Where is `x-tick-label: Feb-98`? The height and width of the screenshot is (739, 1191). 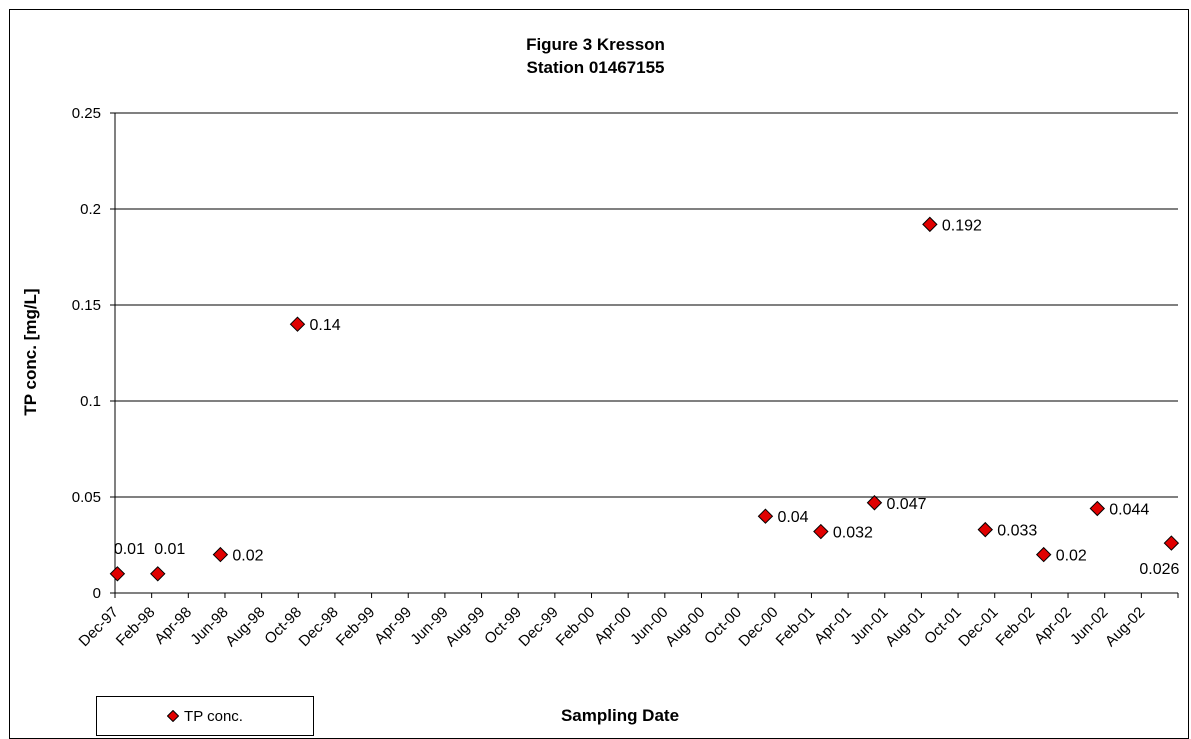 x-tick-label: Feb-98 is located at coordinates (136, 627).